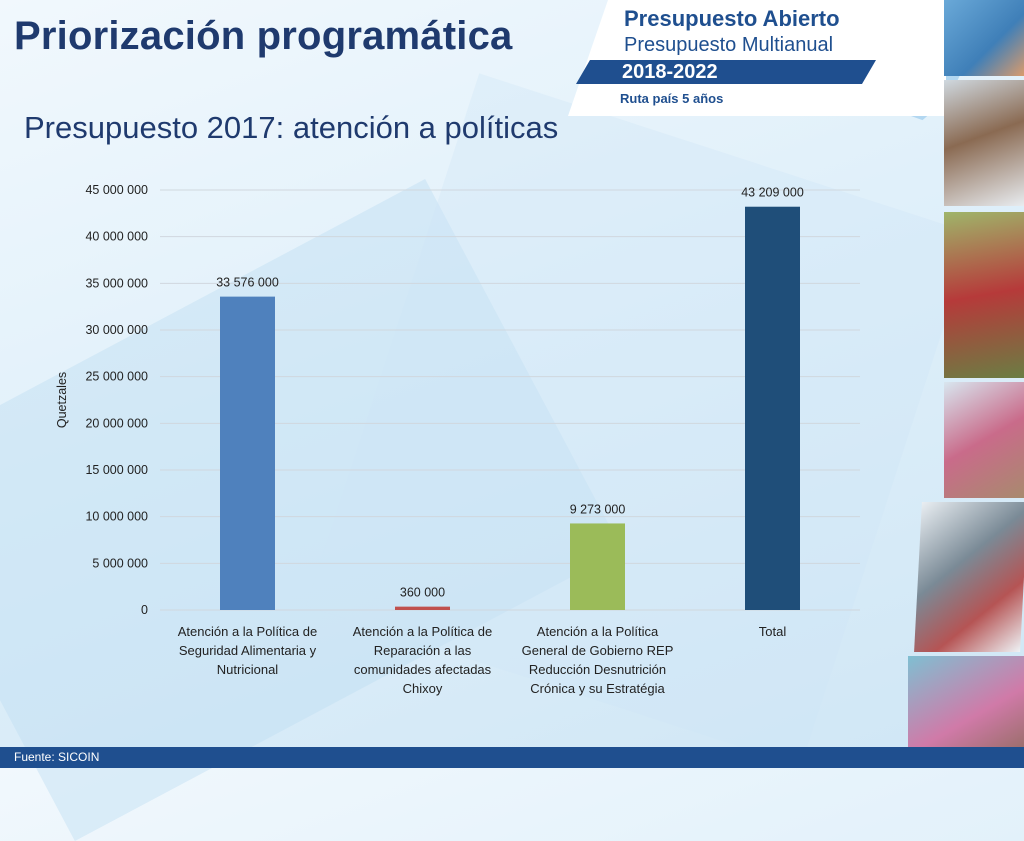  Describe the element at coordinates (116, 283) in the screenshot. I see `y-tick-label: 35 000 000` at that location.